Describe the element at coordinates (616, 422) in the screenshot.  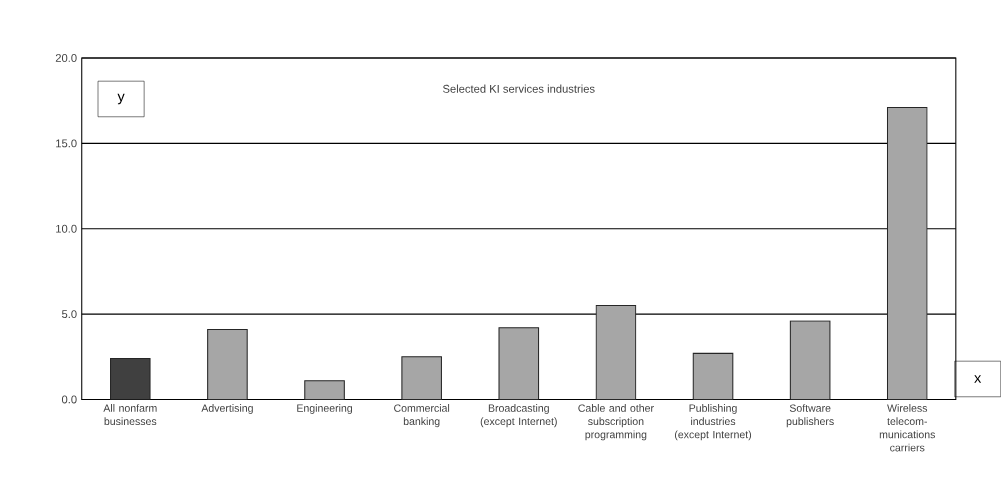
I see `x-tick-label: Cable and other subscription programming` at that location.